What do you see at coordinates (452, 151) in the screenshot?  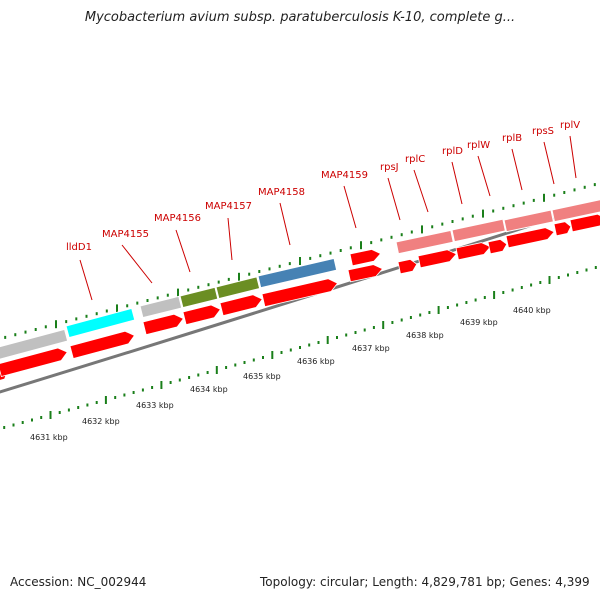 I see `gene-label: rplD` at bounding box center [452, 151].